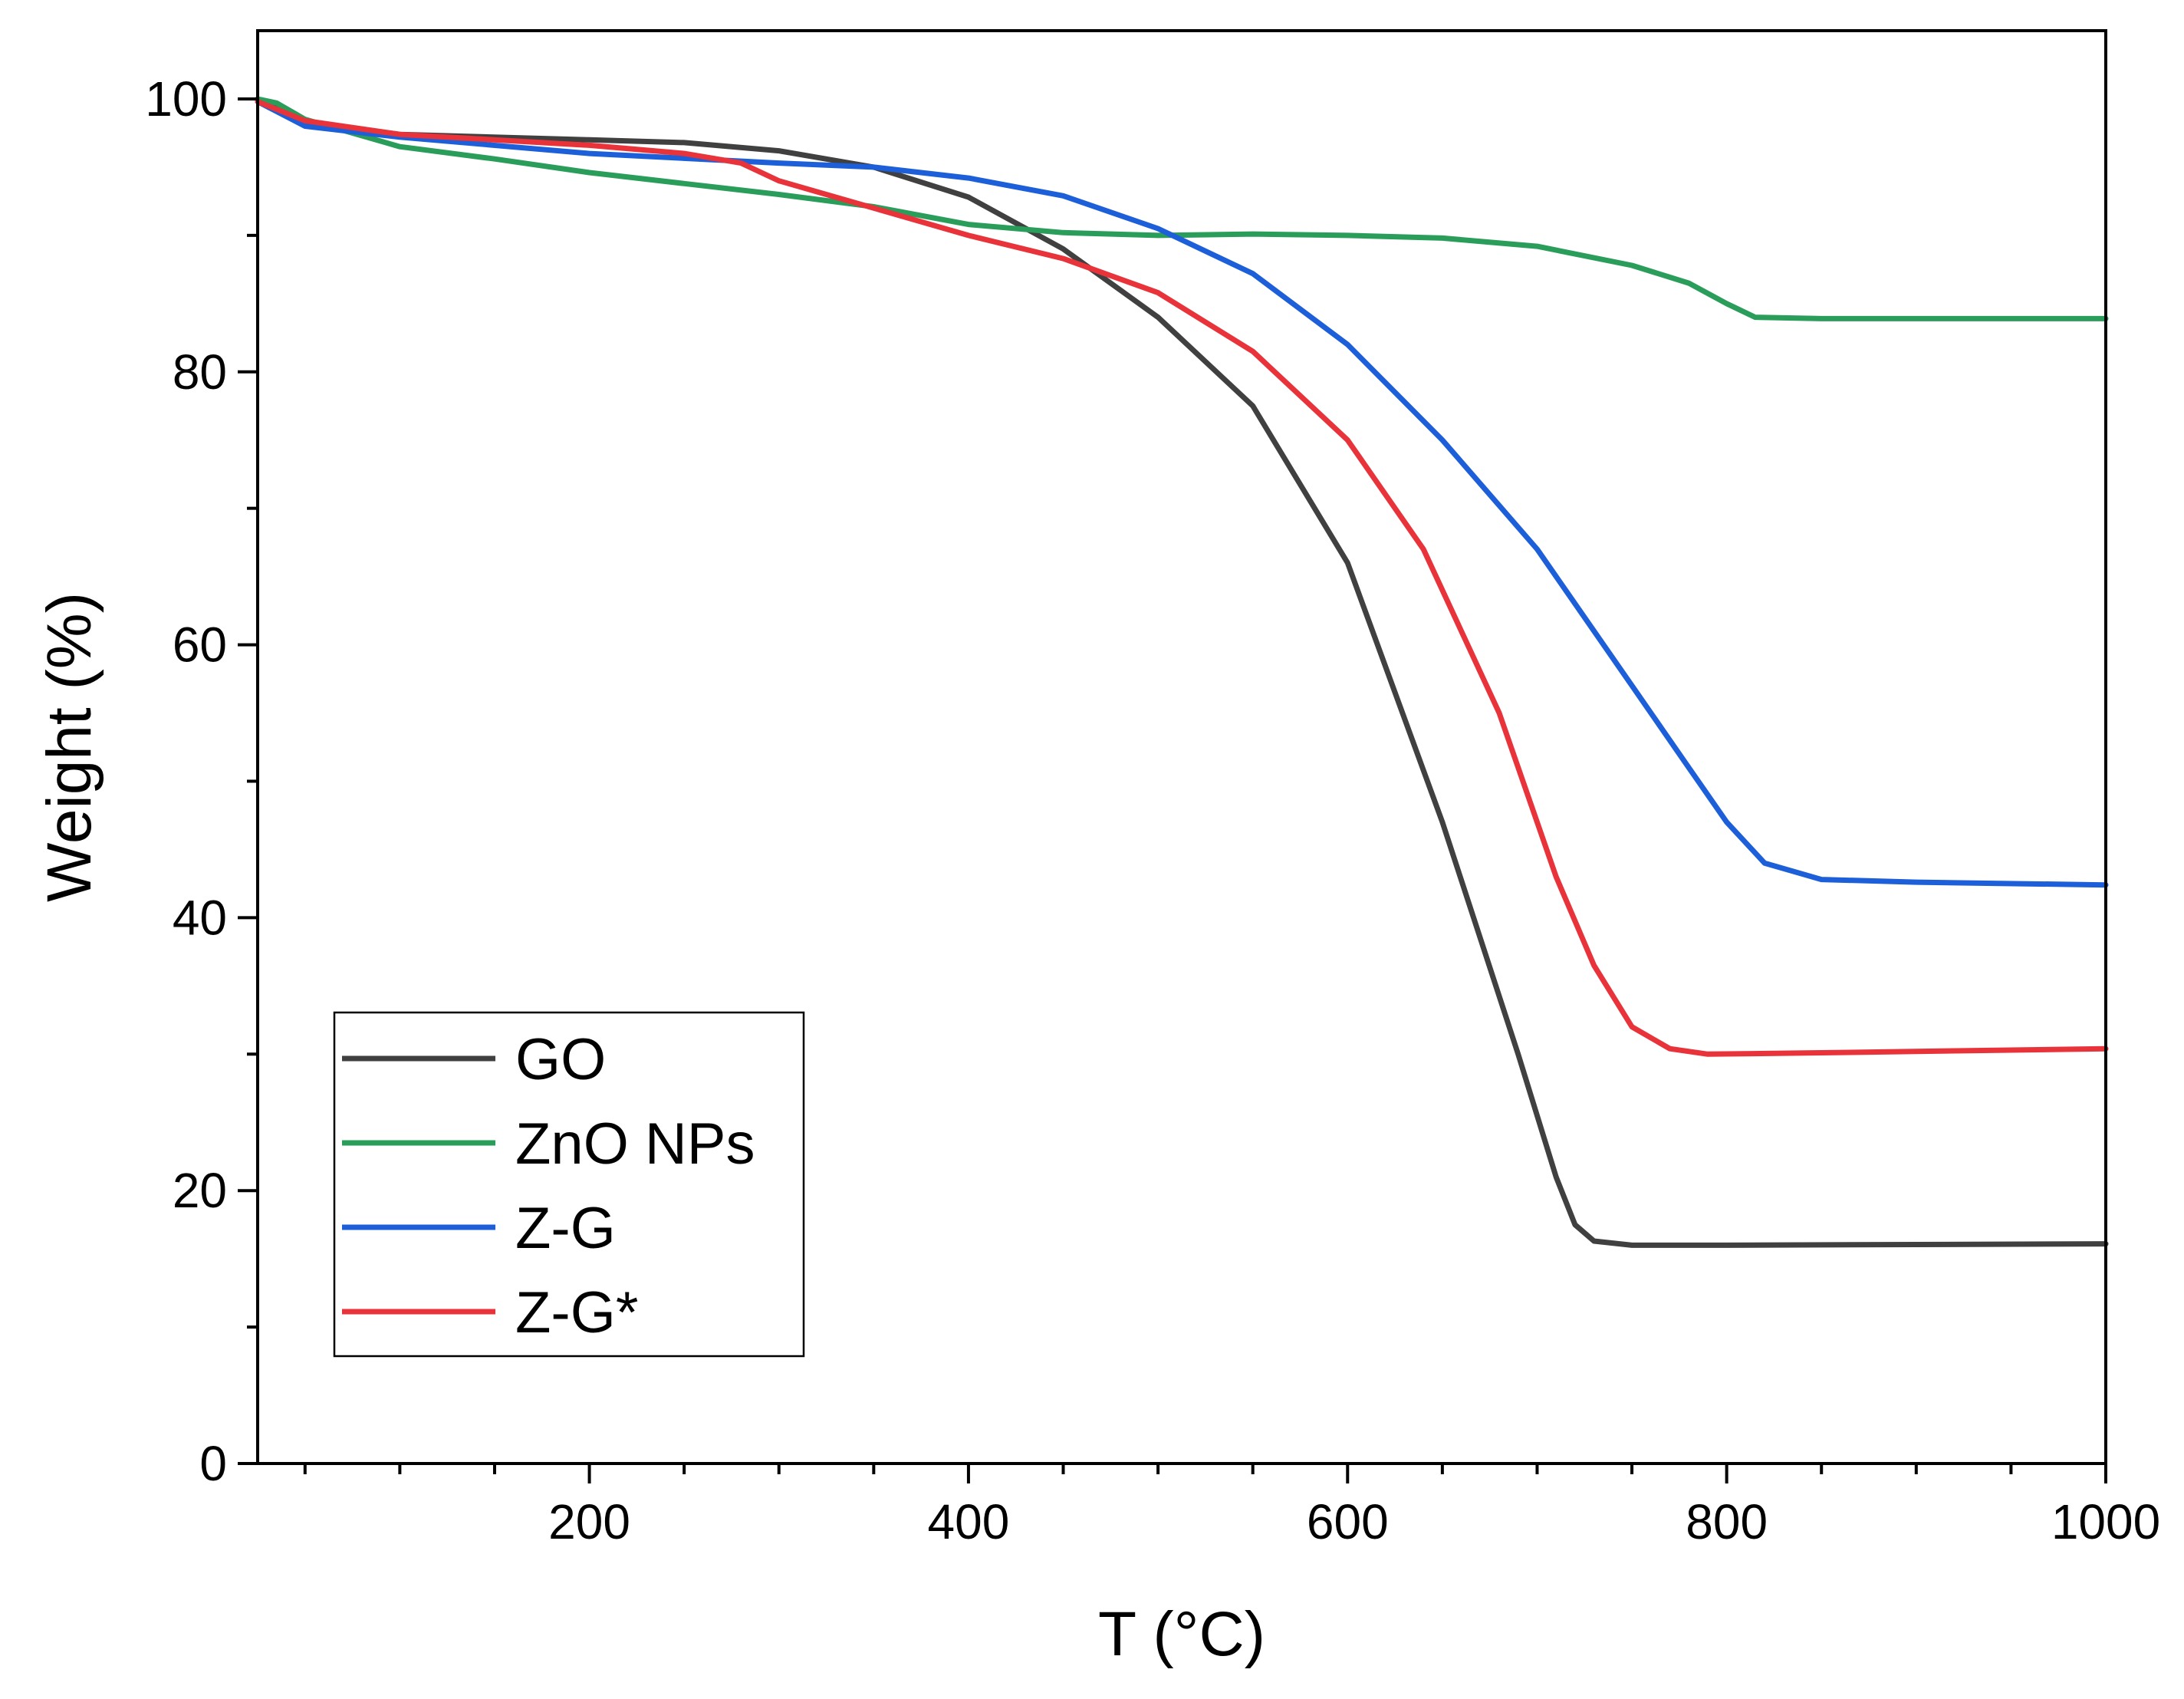  What do you see at coordinates (200, 372) in the screenshot?
I see `y-tick-label: 80` at bounding box center [200, 372].